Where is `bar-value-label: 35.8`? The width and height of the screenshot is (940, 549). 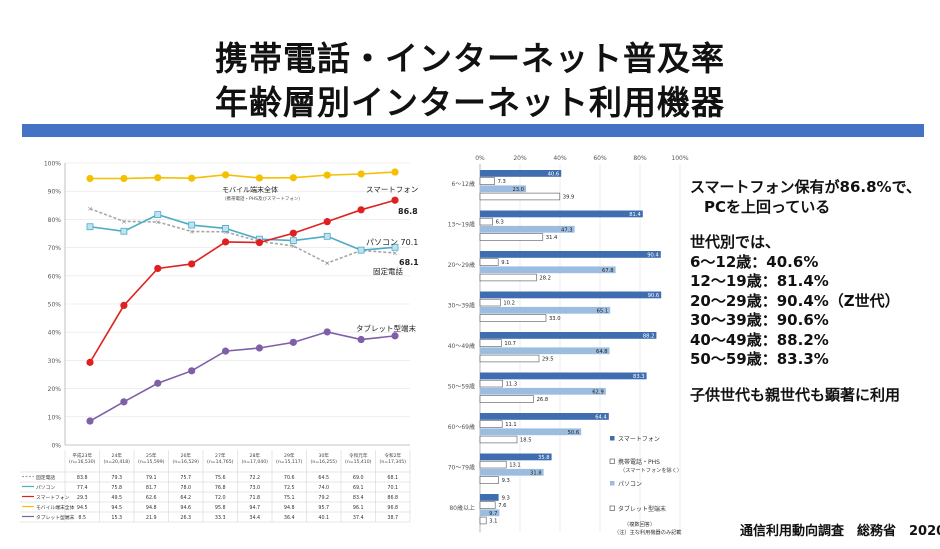
bar-value-label: 35.8 is located at coordinates (544, 458).